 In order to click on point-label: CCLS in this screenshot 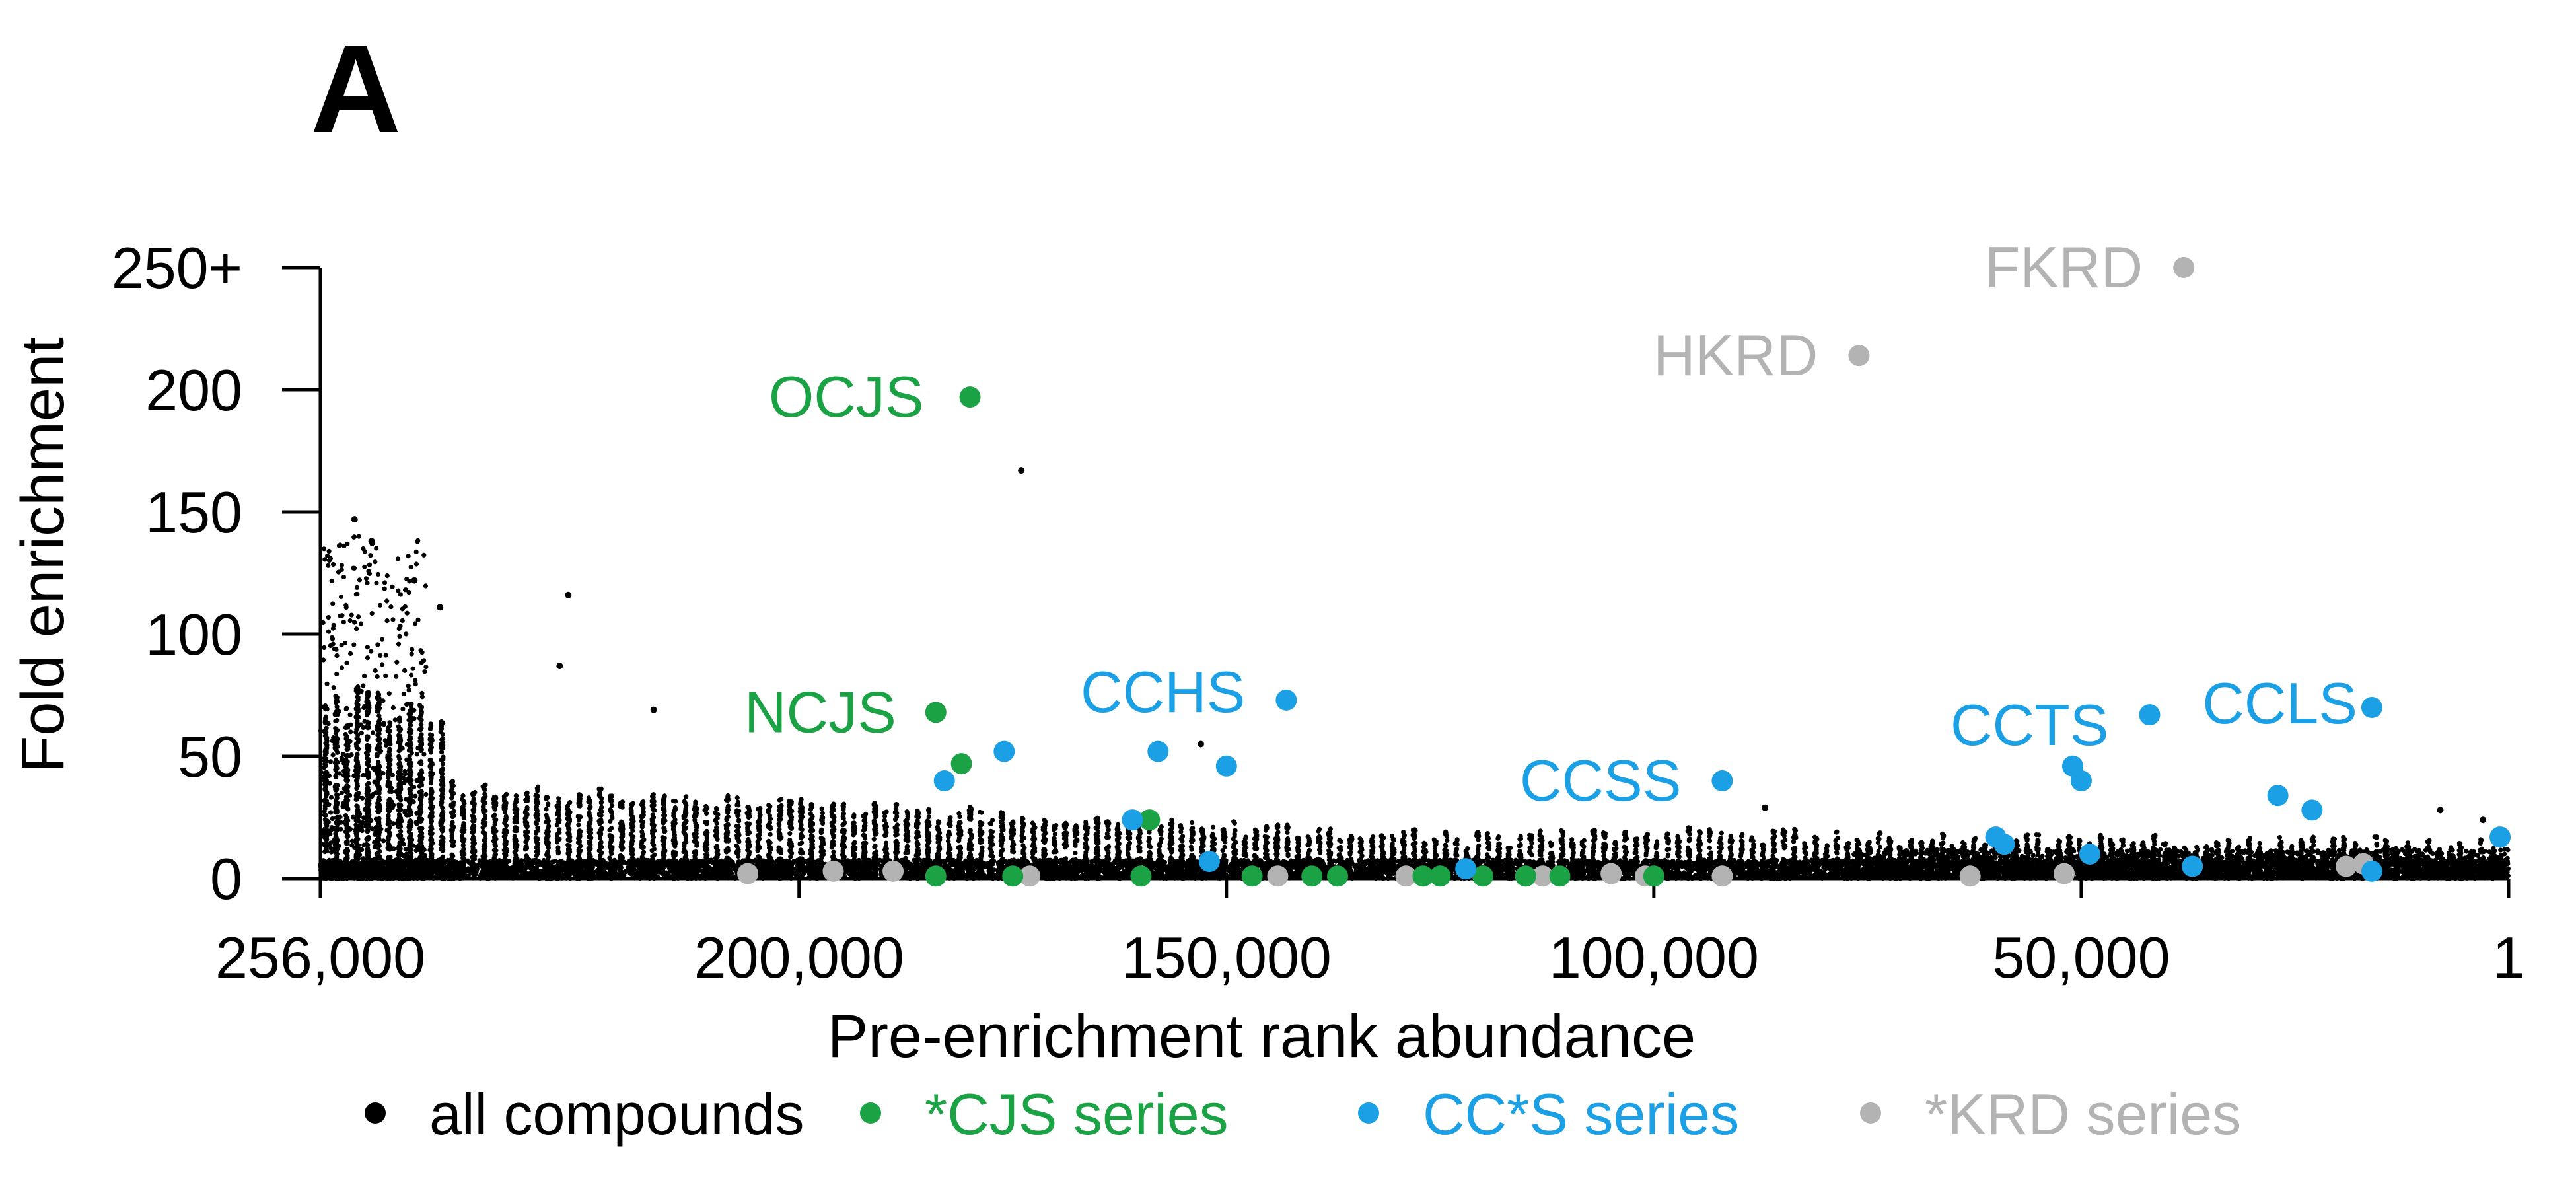, I will do `click(2279, 703)`.